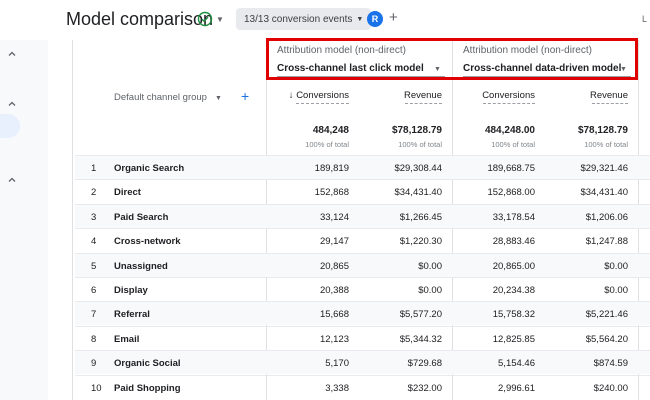 The height and width of the screenshot is (400, 650). What do you see at coordinates (337, 388) in the screenshot?
I see `metric-cell-c1: 3,338` at bounding box center [337, 388].